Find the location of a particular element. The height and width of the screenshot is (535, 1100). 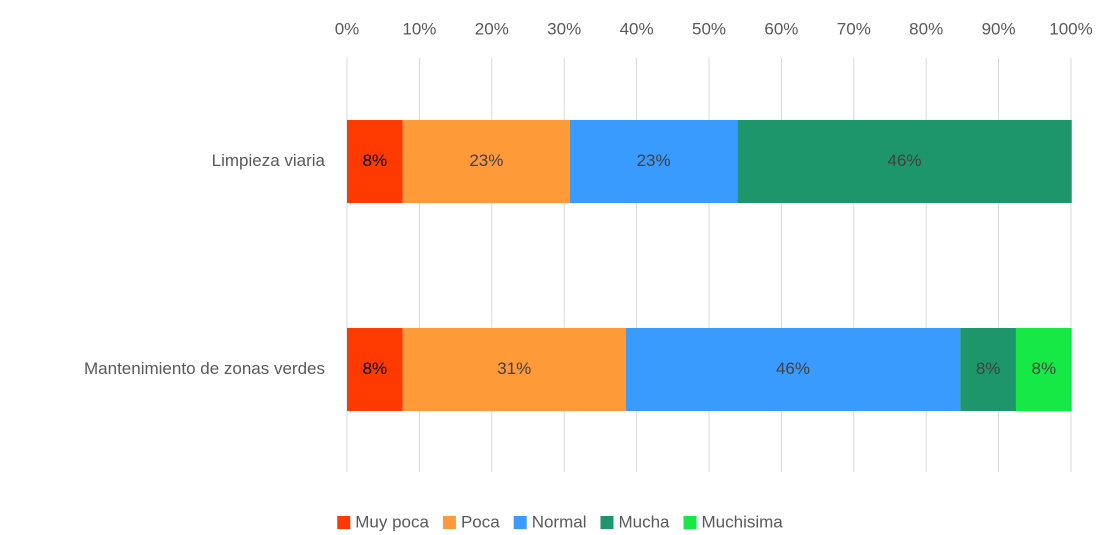

x-tick-label: 50% is located at coordinates (709, 28).